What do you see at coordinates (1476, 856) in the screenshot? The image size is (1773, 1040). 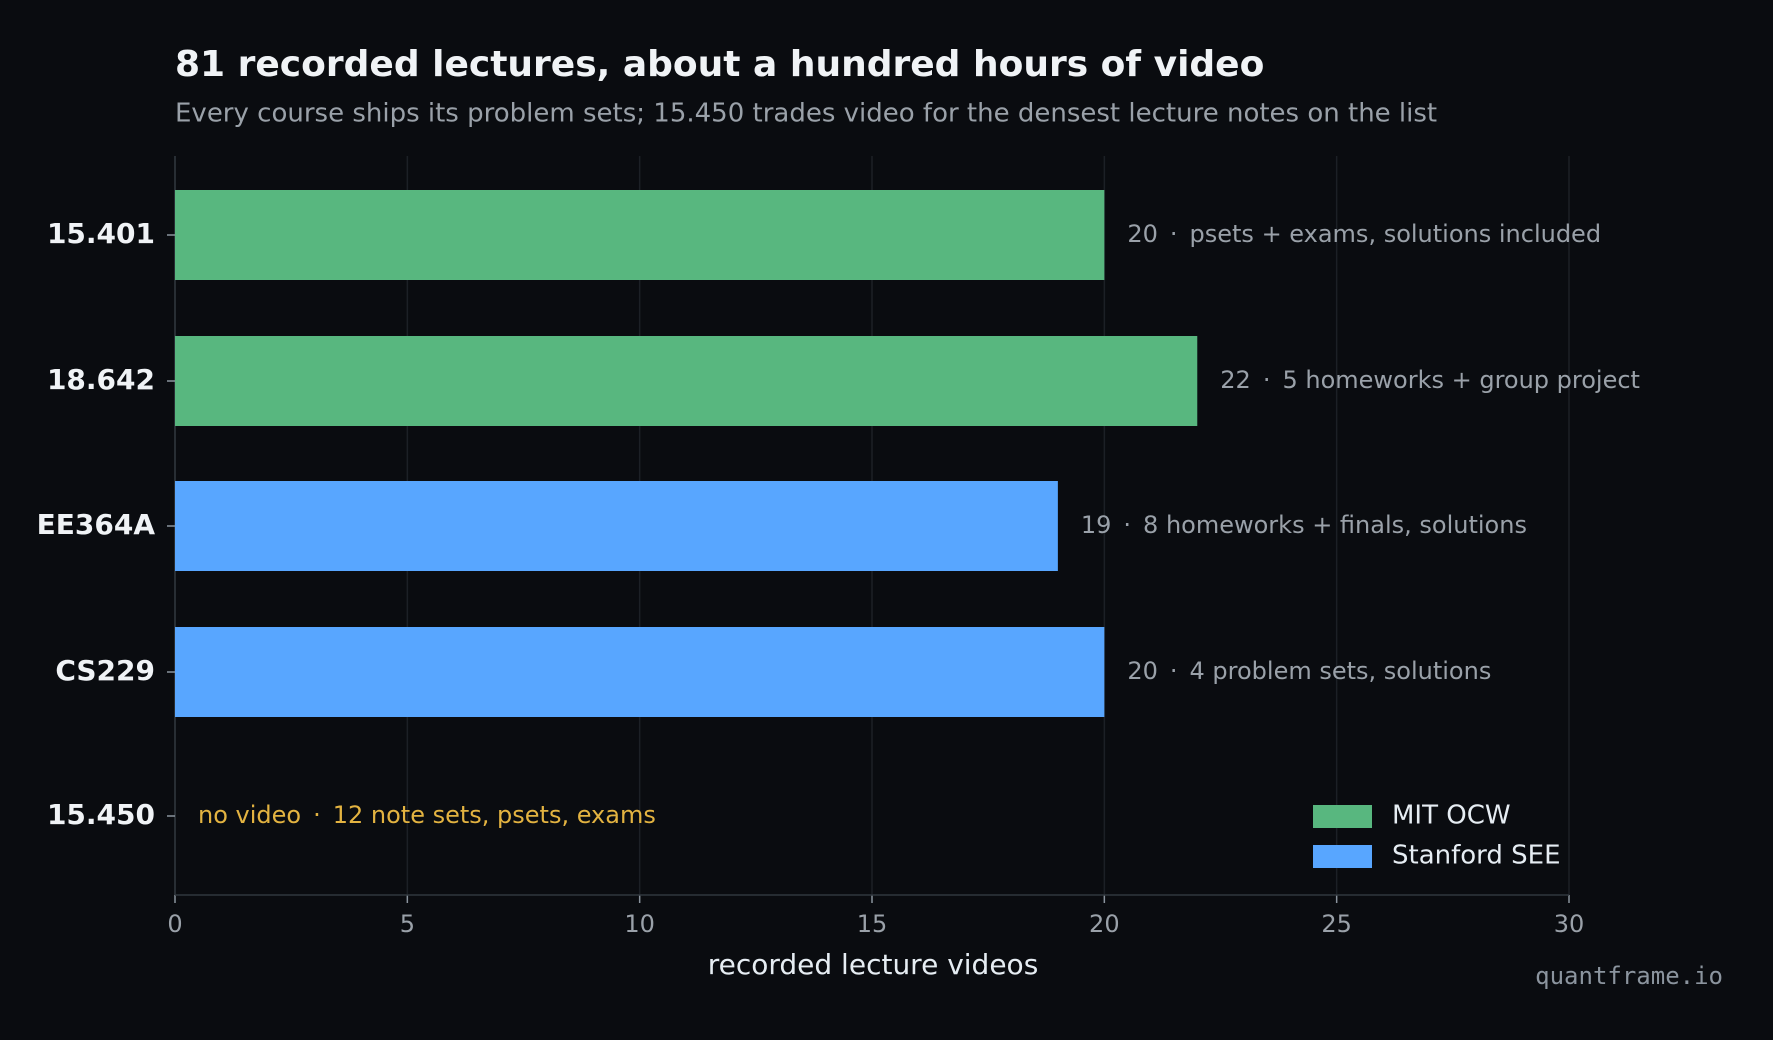 I see `legend-label: Stanford SEE` at bounding box center [1476, 856].